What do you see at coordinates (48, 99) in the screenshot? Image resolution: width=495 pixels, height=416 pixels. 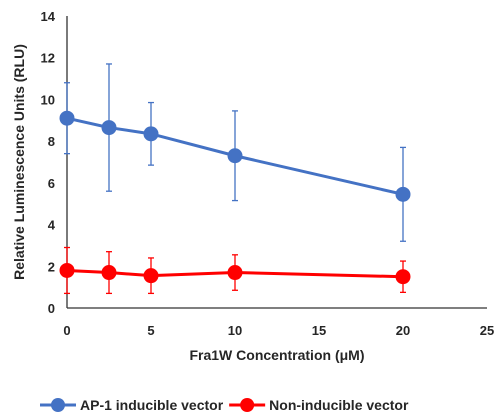 I see `y-tick-label: 10` at bounding box center [48, 99].